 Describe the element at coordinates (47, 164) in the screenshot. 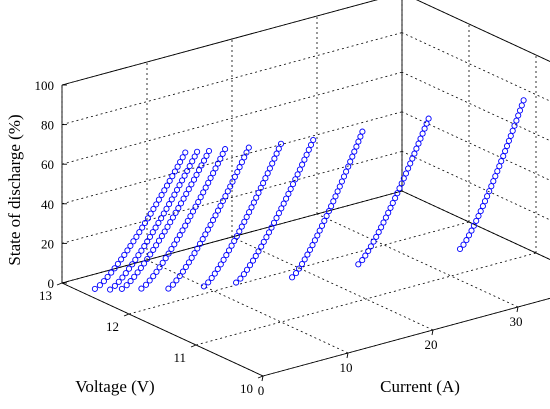

I see `z-tick-label: 60` at that location.